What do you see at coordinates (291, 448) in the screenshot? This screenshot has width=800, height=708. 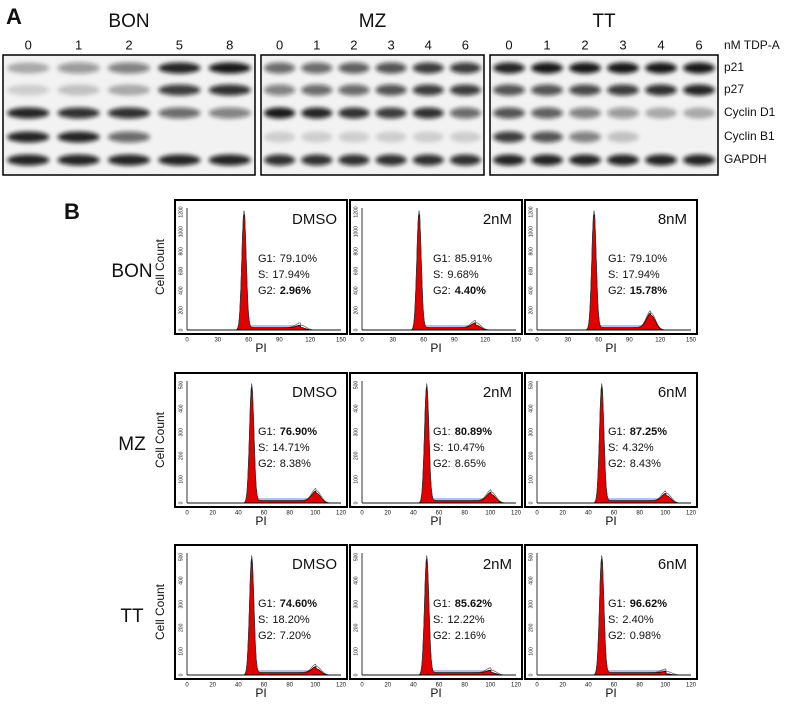 I see `stat-value: 14.71%` at bounding box center [291, 448].